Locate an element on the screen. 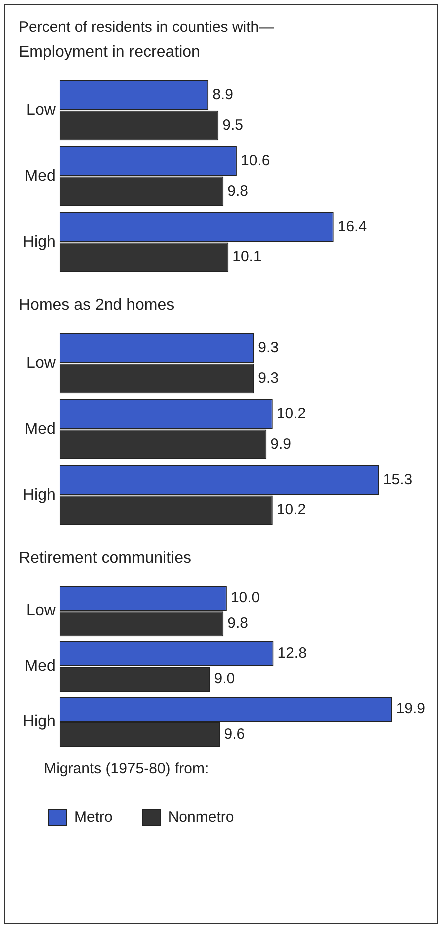 This screenshot has height=934, width=447. data-label: 12.8 is located at coordinates (292, 653).